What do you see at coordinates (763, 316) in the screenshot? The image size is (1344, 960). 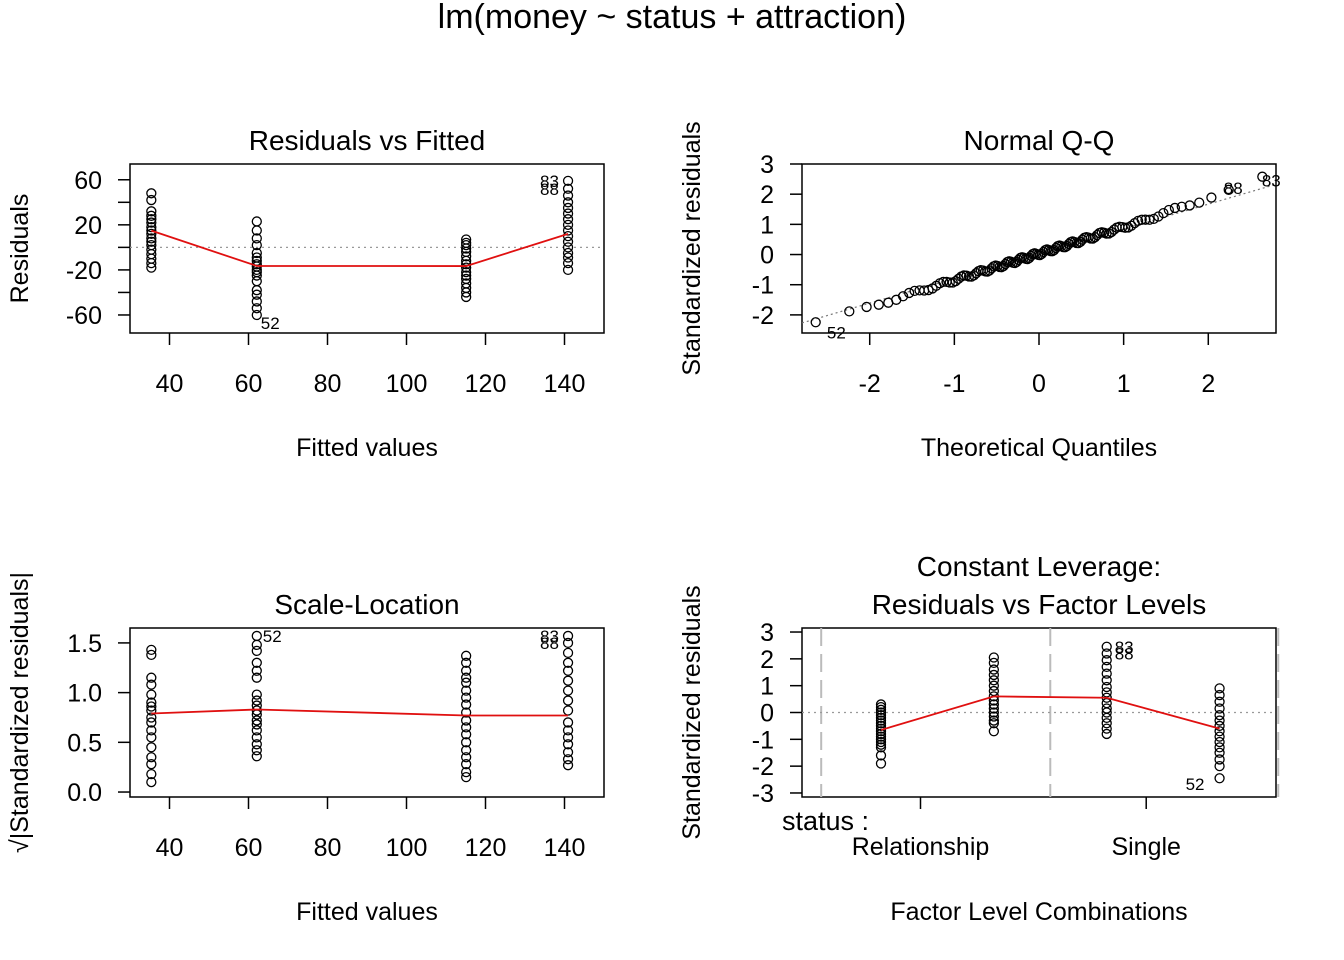 I see `y-tick-label: -2` at bounding box center [763, 316].